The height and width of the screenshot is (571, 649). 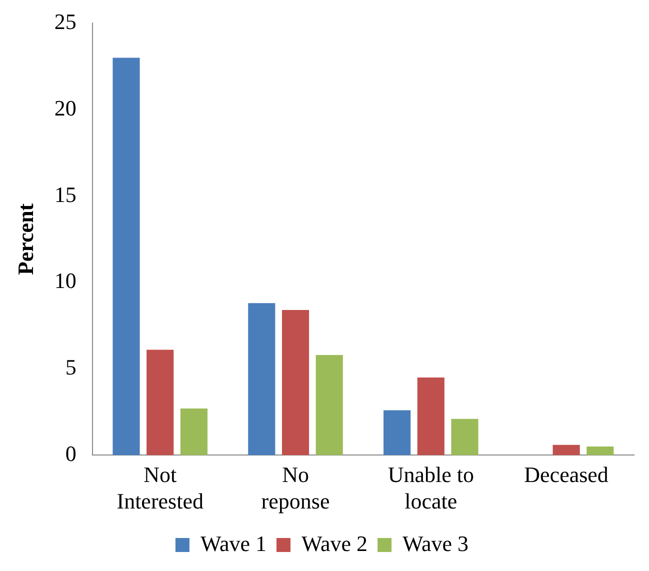 I want to click on x-tick-label: No reponse, so click(x=295, y=488).